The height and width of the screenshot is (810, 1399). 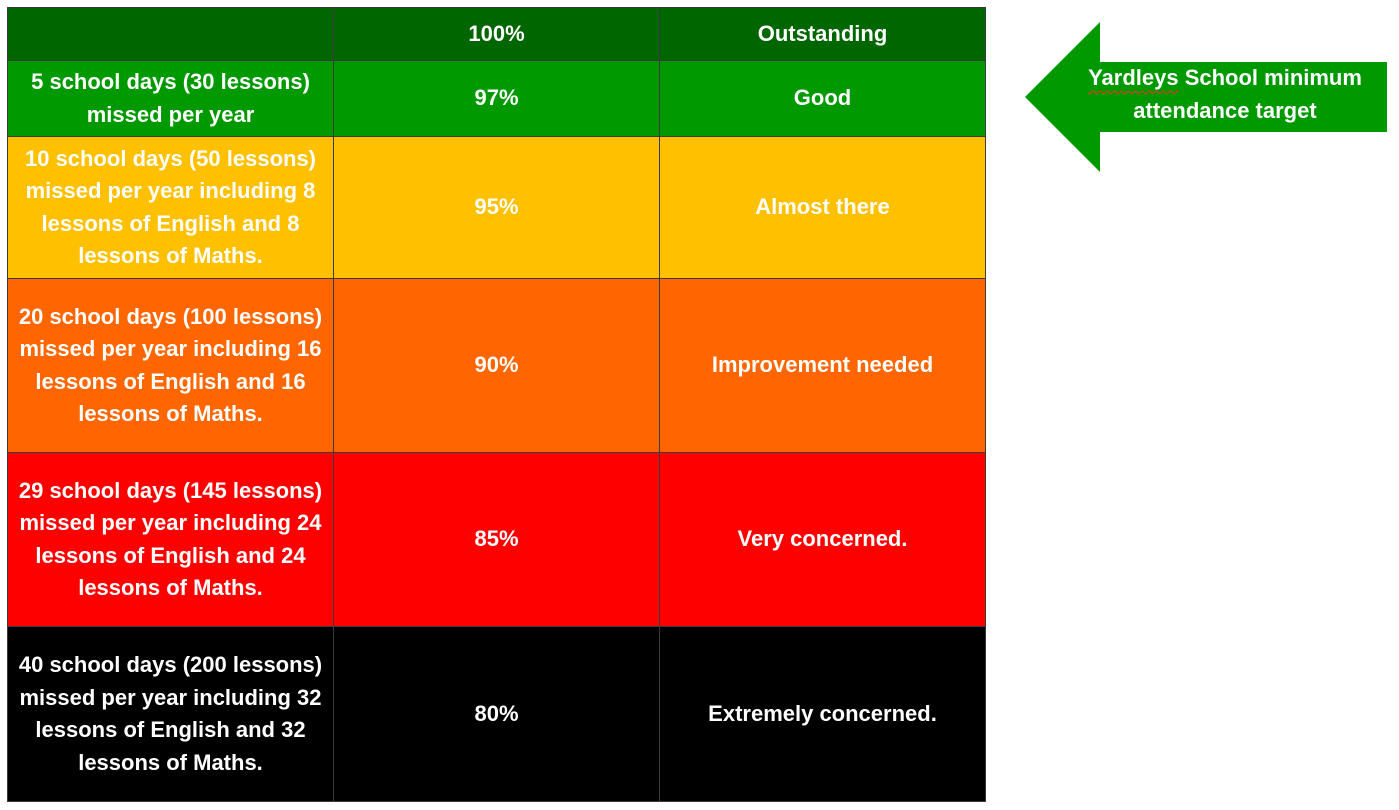 What do you see at coordinates (822, 714) in the screenshot?
I see `rating-cell: Extremely concerned.` at bounding box center [822, 714].